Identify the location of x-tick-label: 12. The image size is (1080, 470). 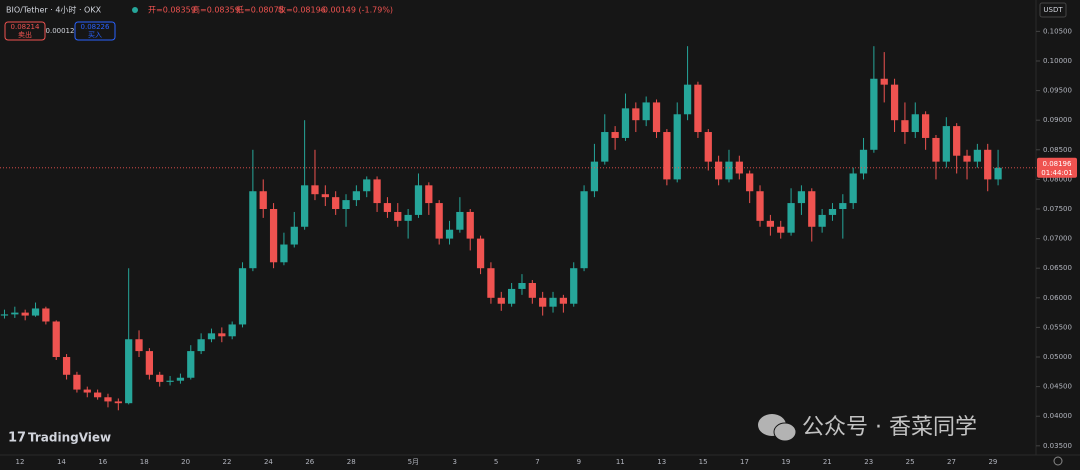
(20, 462).